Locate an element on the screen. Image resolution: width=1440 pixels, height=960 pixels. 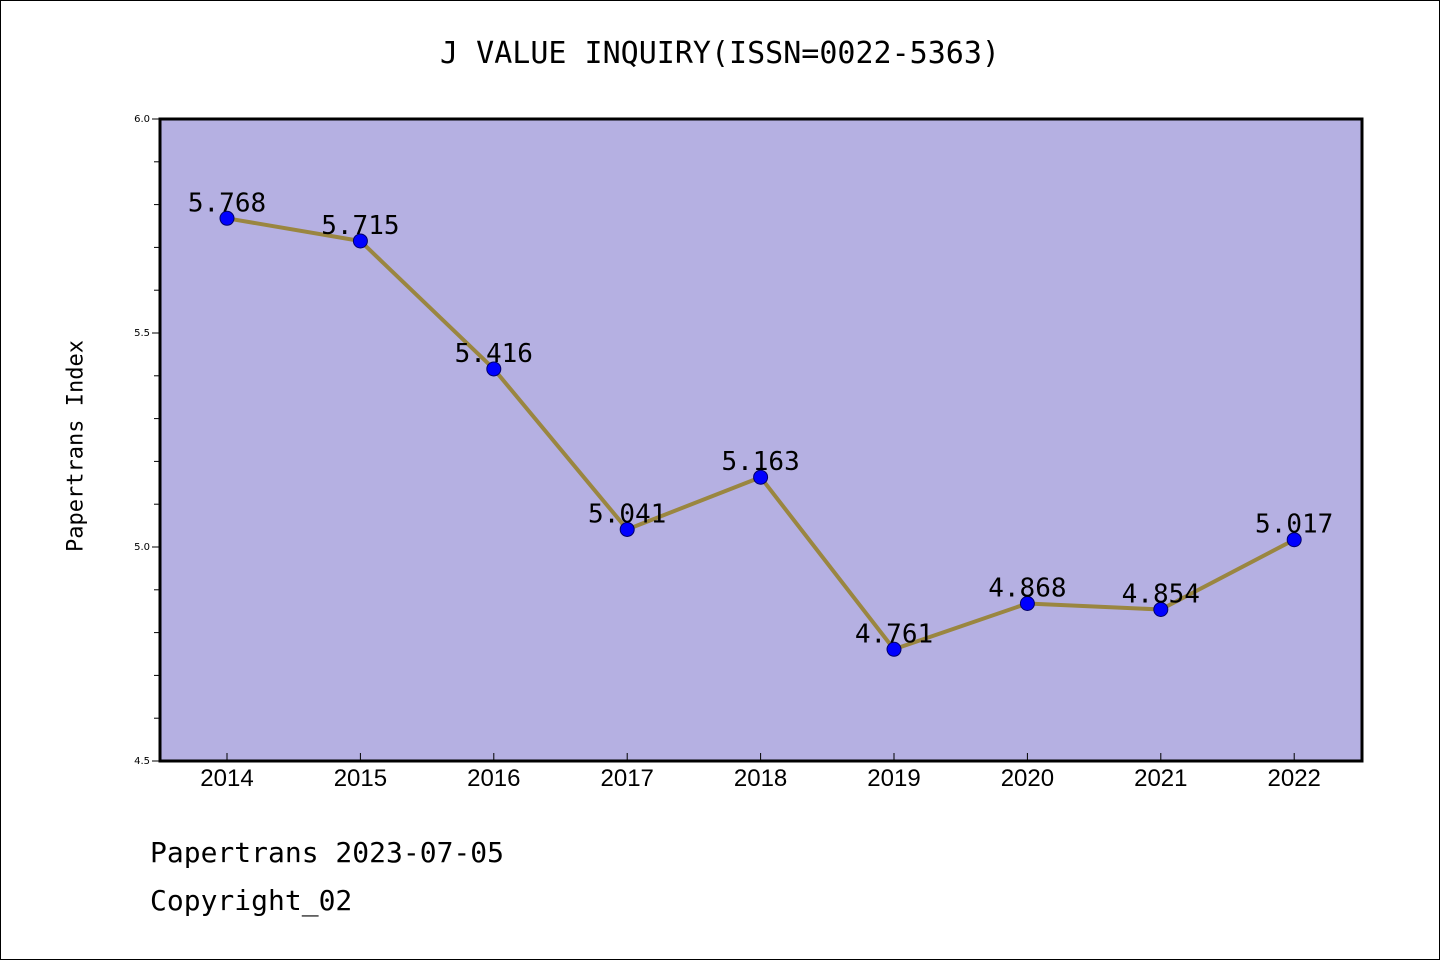
data-label: 5.017 is located at coordinates (1294, 525).